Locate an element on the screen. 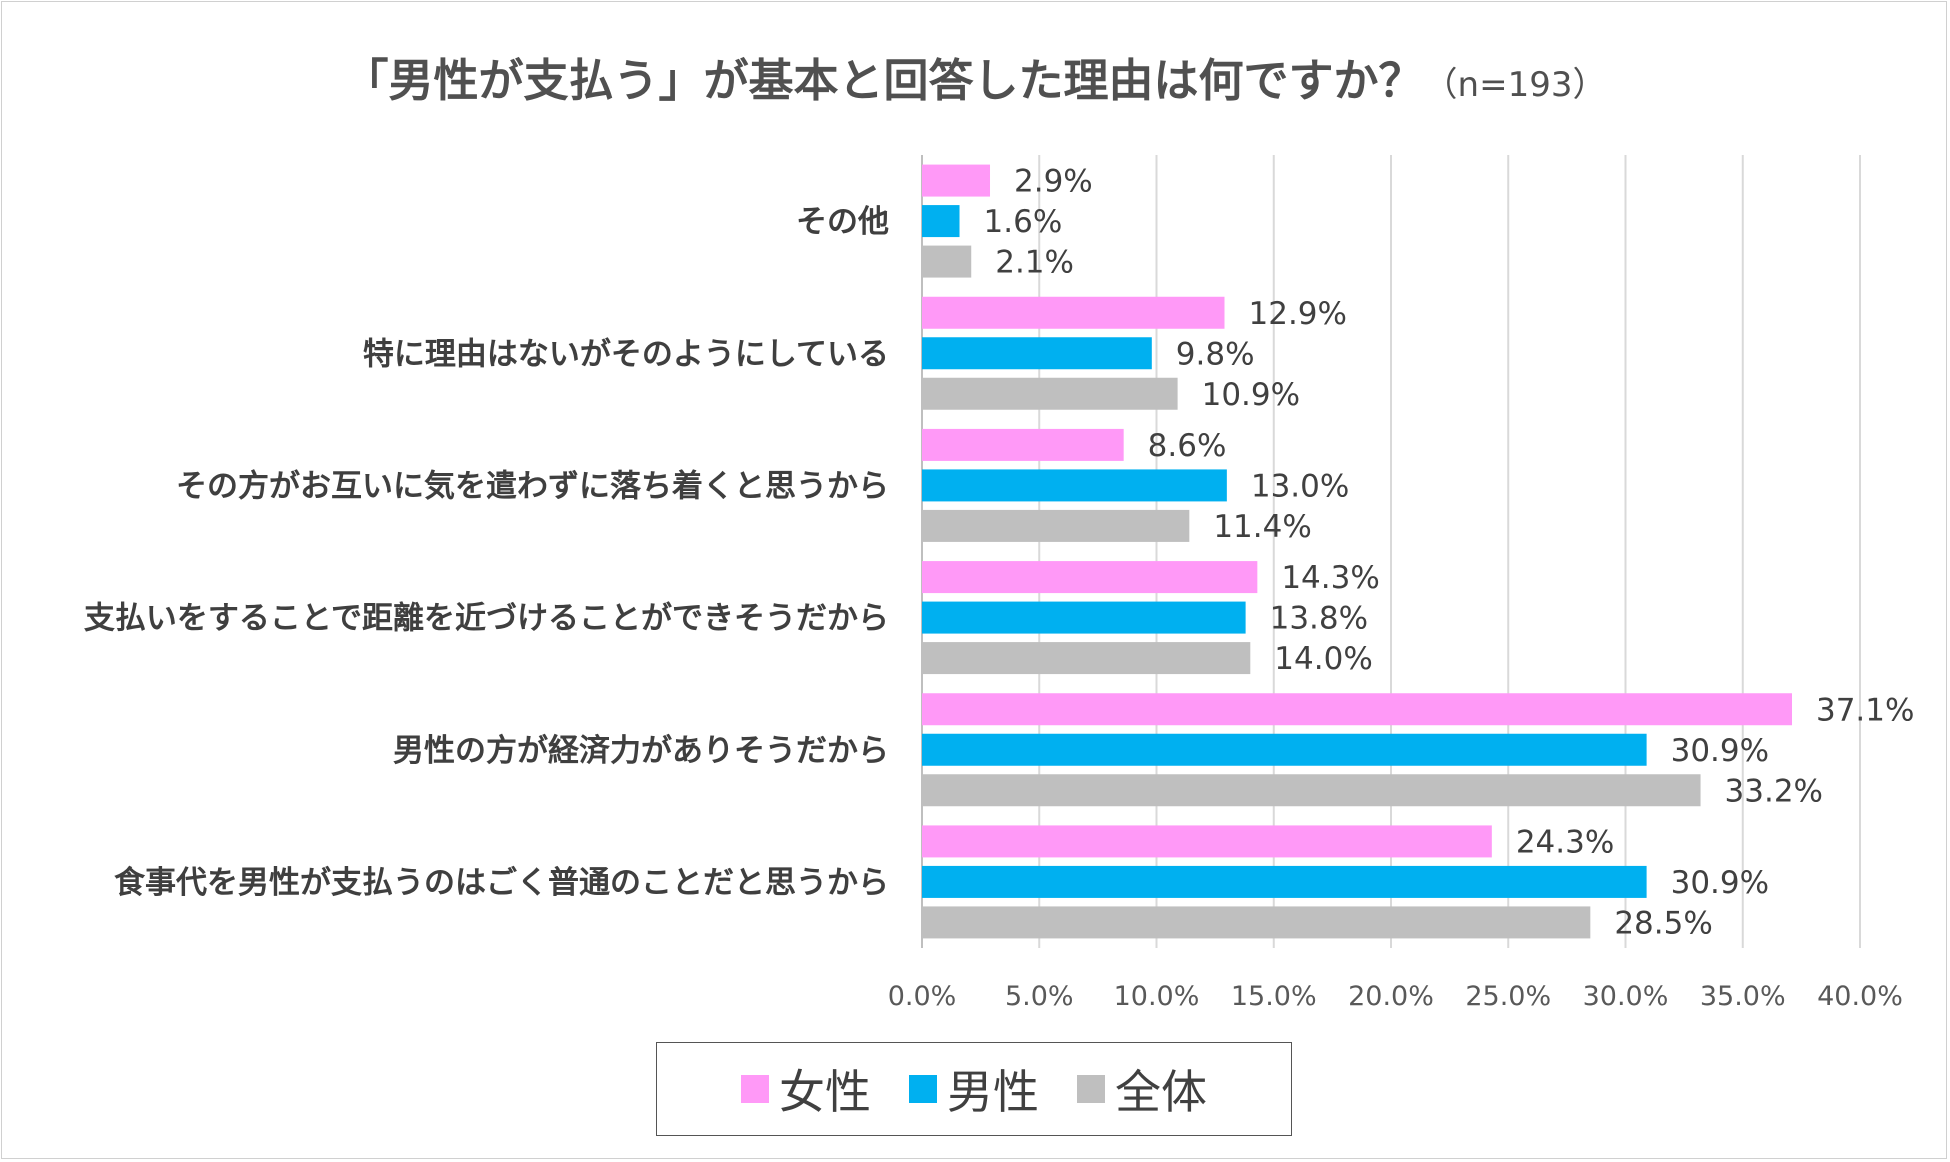 This screenshot has height=1162, width=1950. value-label-2-2: 11.4% is located at coordinates (1262, 527).